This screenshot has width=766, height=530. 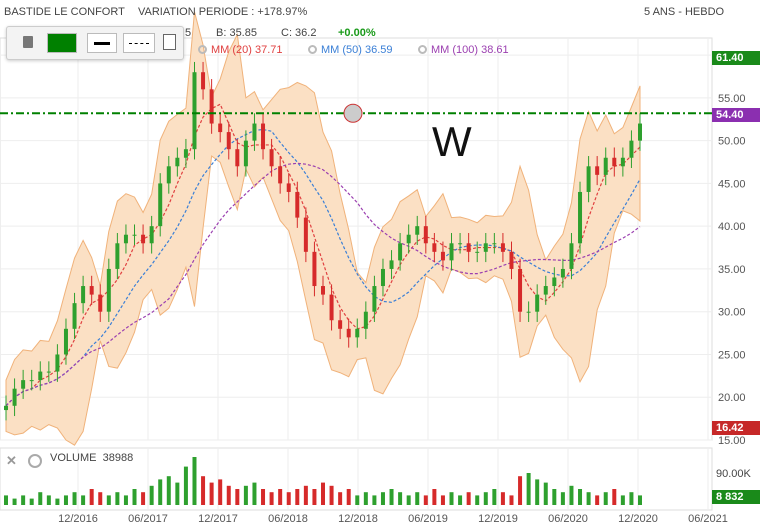 I want to click on y-tick-label: 25.00, so click(x=732, y=355).